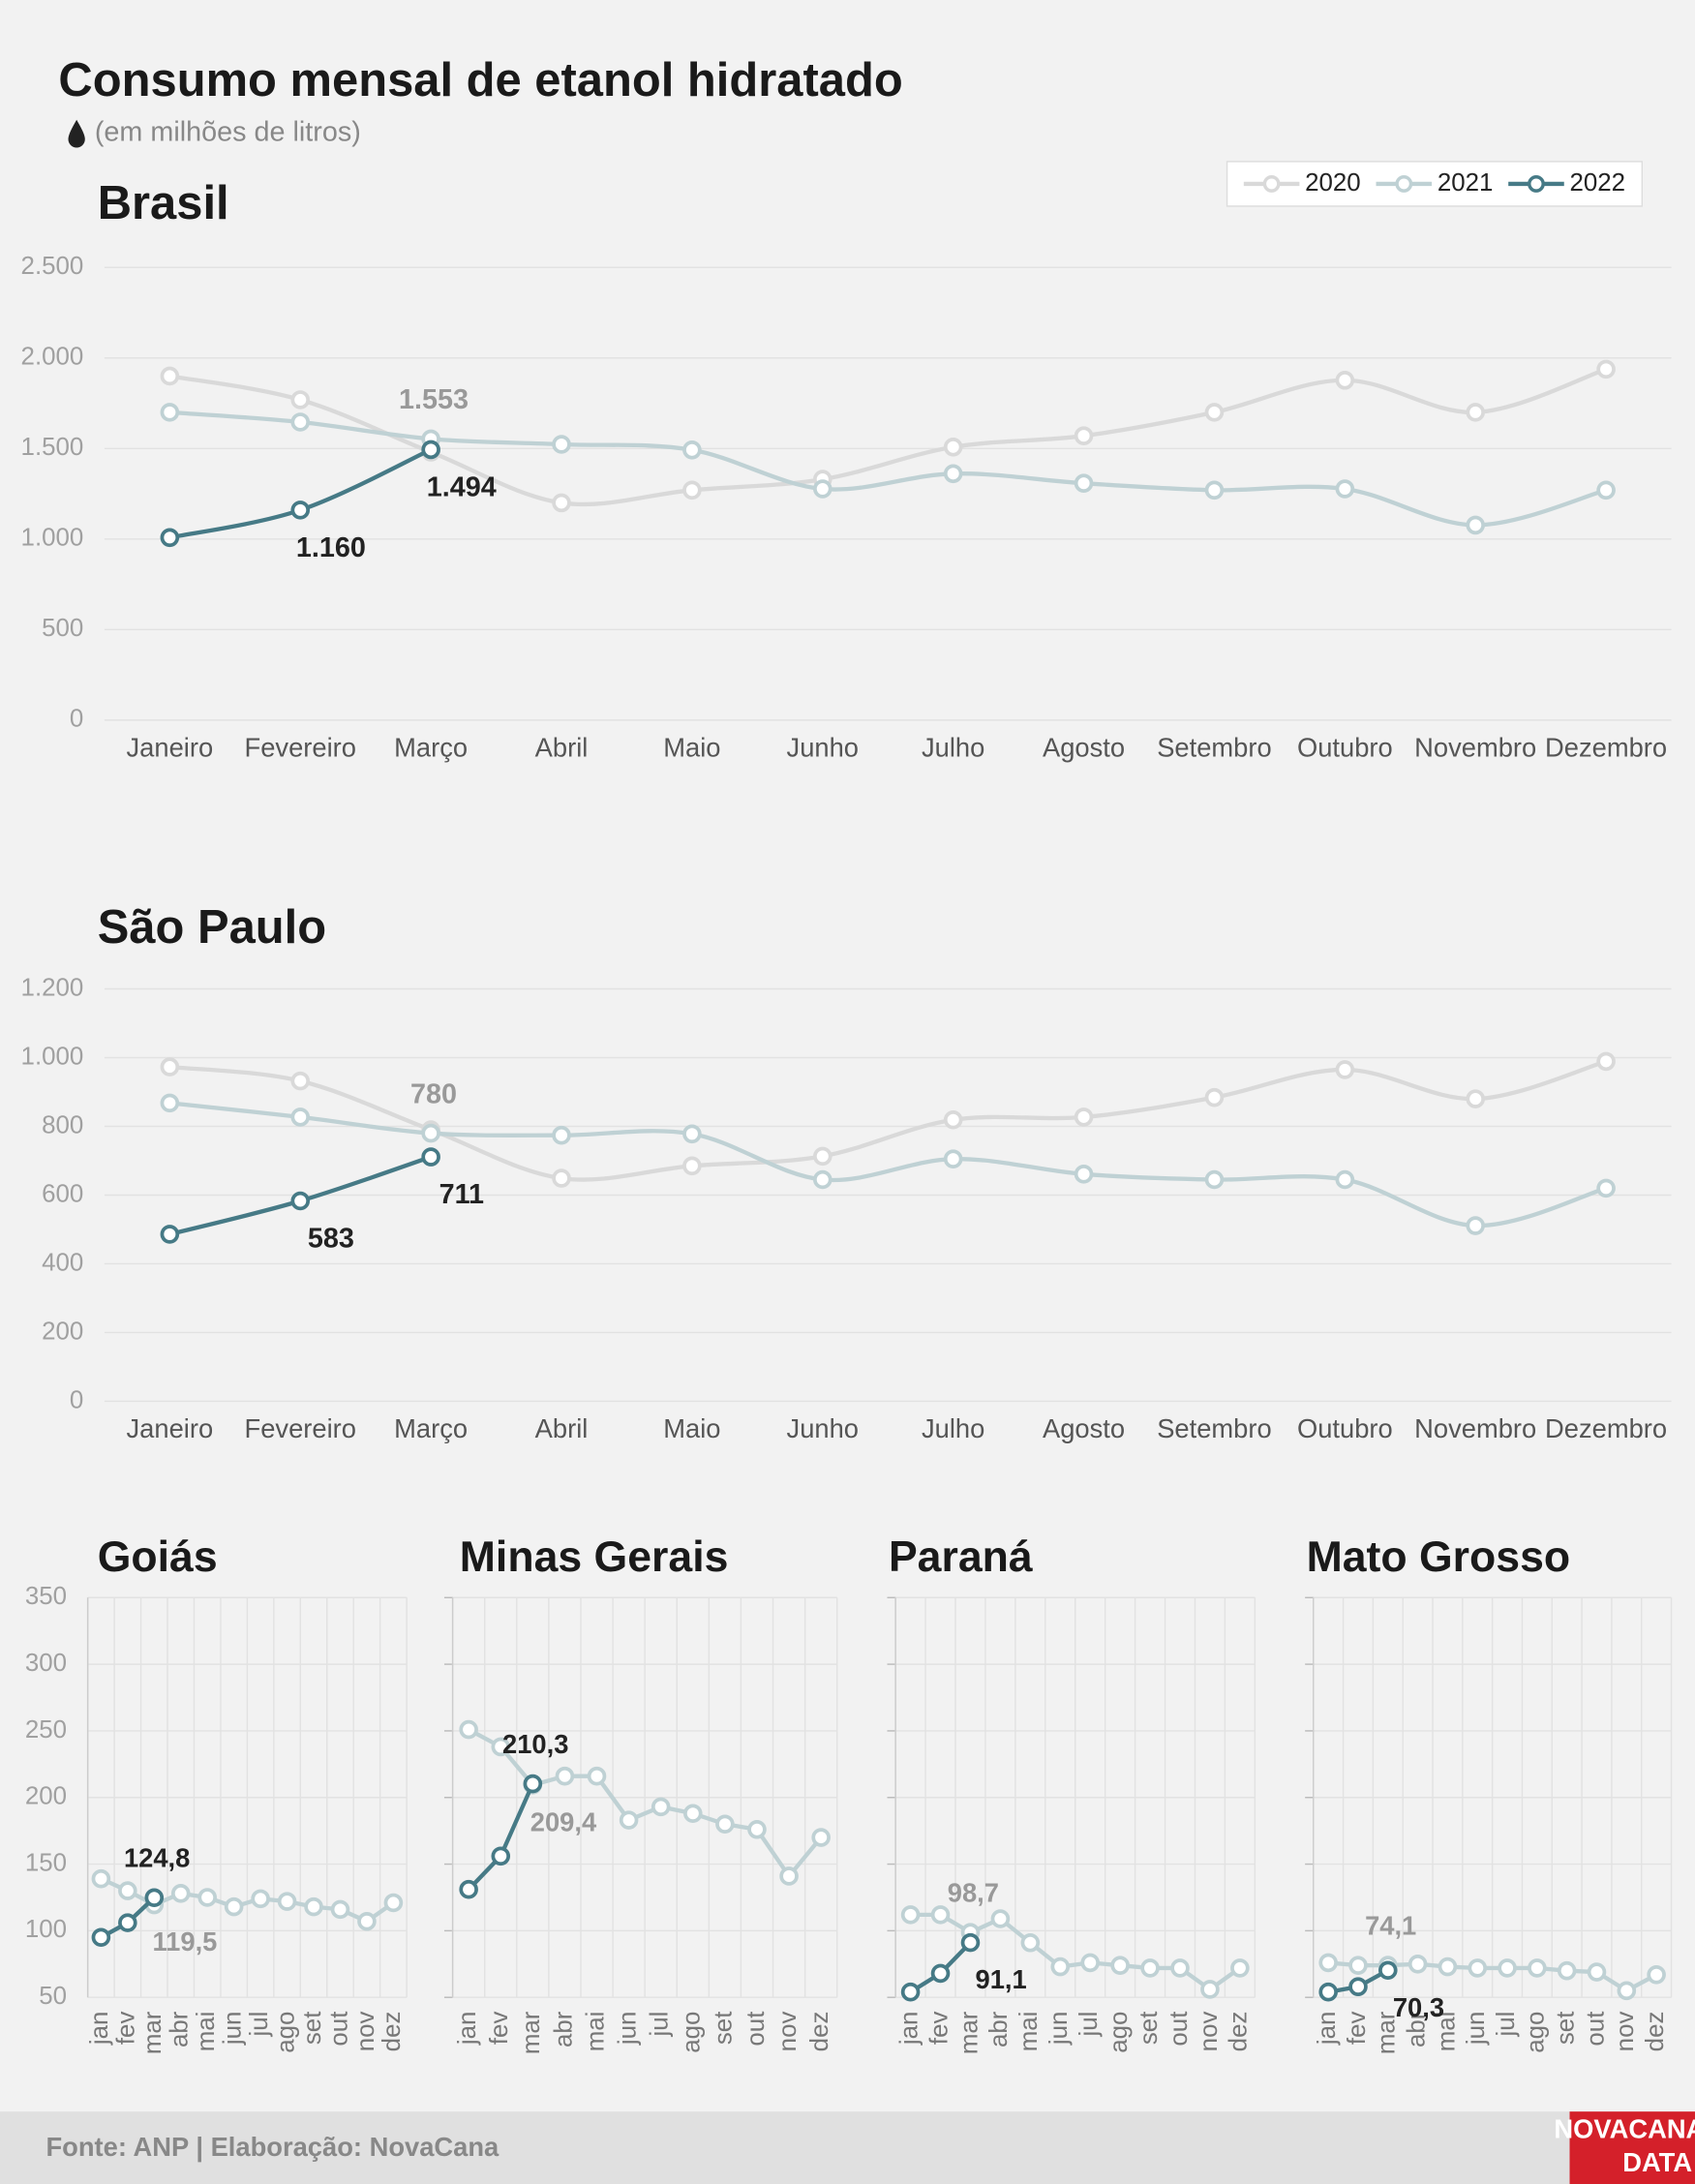  What do you see at coordinates (234, 2029) in the screenshot?
I see `x-tick-label: jun` at bounding box center [234, 2029].